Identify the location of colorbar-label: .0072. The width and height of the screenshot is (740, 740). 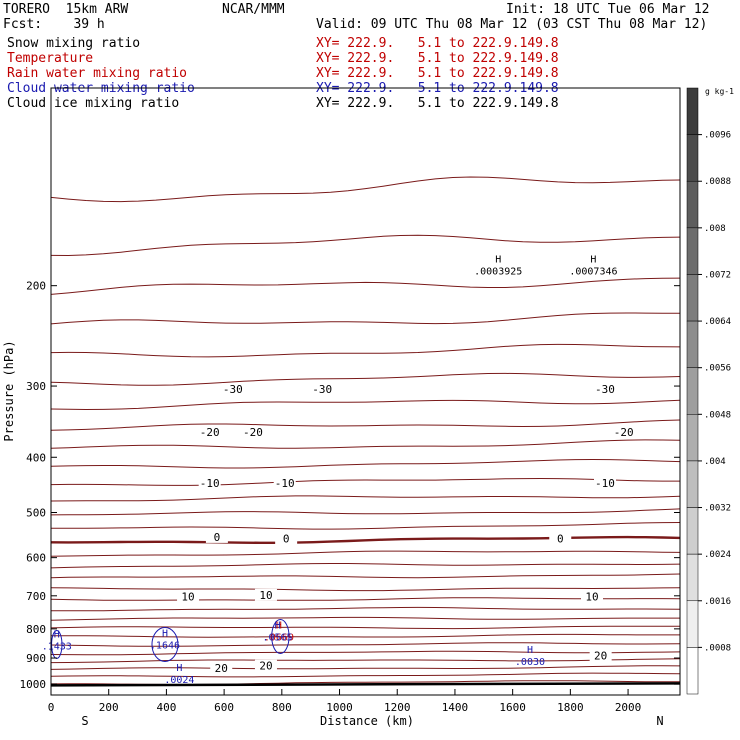
(717, 275).